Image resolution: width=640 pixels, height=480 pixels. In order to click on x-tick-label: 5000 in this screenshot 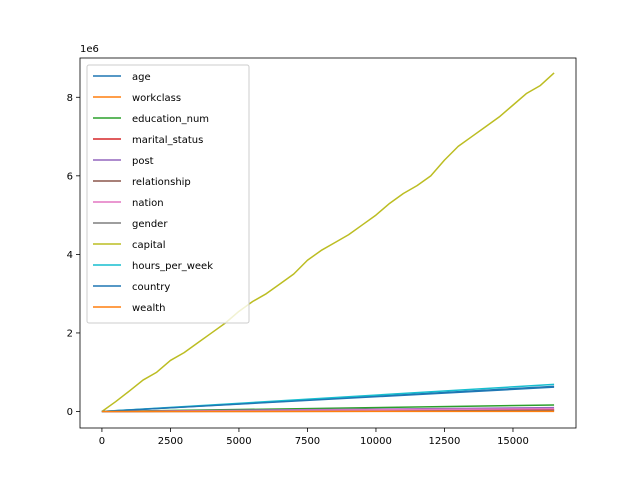, I will do `click(238, 441)`.